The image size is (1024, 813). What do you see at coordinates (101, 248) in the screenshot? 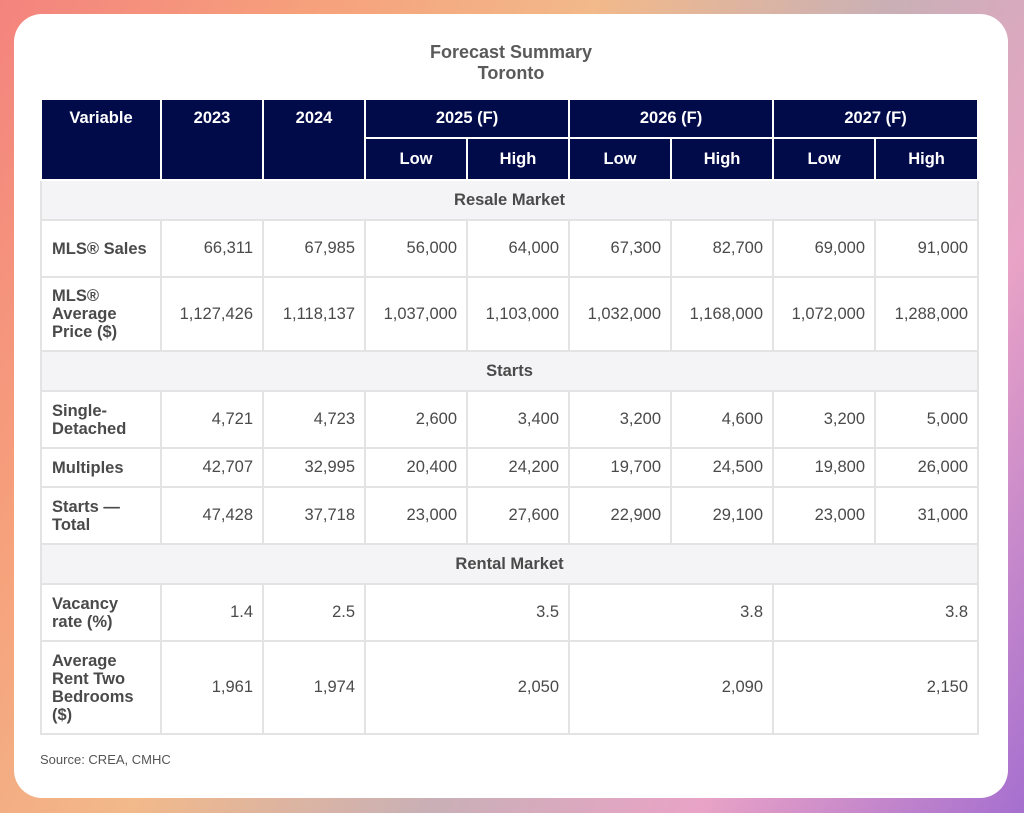
I see `row-label: MLS® Sales` at bounding box center [101, 248].